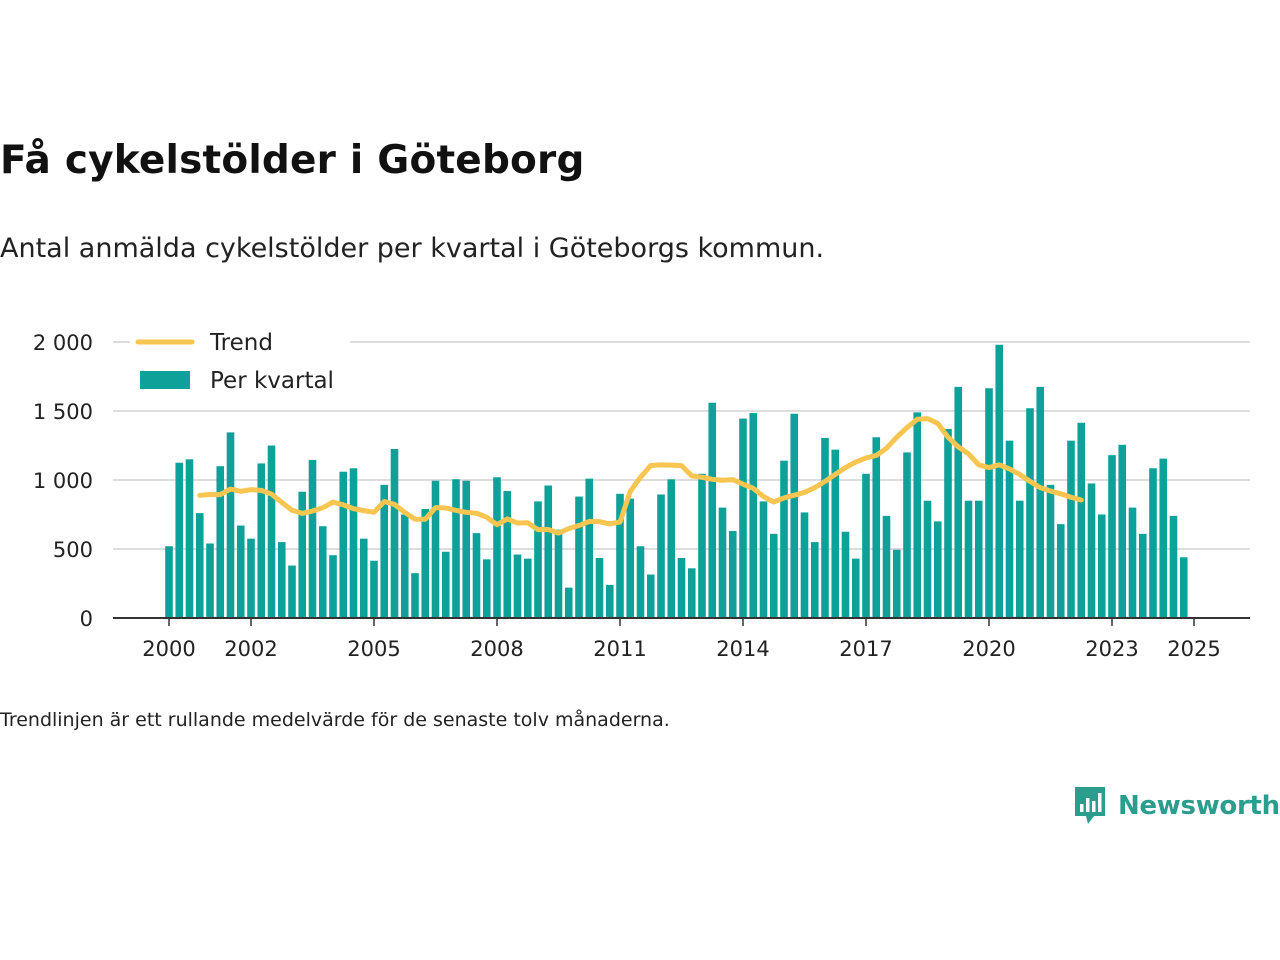 Image resolution: width=1280 pixels, height=960 pixels. Describe the element at coordinates (250, 649) in the screenshot. I see `x-tick-label: 2002` at that location.